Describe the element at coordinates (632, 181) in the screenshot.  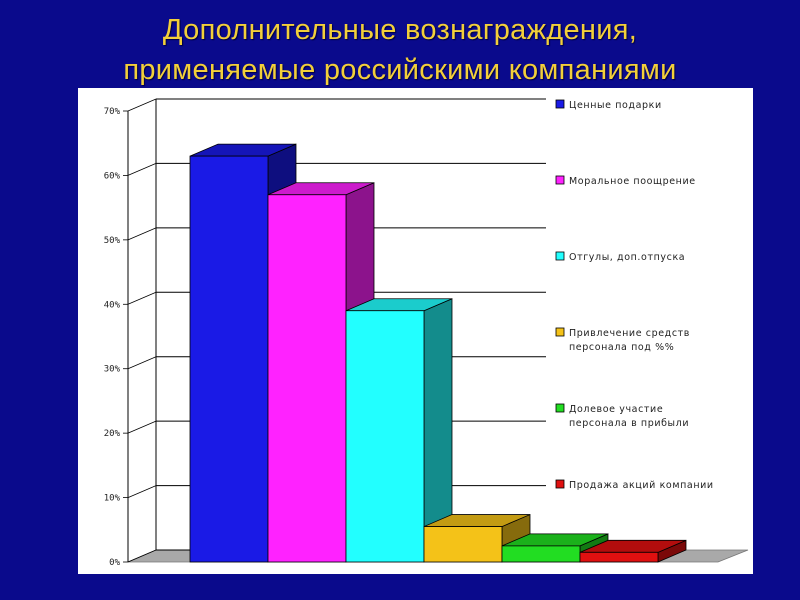
I see `legend-label: Моральное поощрение` at that location.